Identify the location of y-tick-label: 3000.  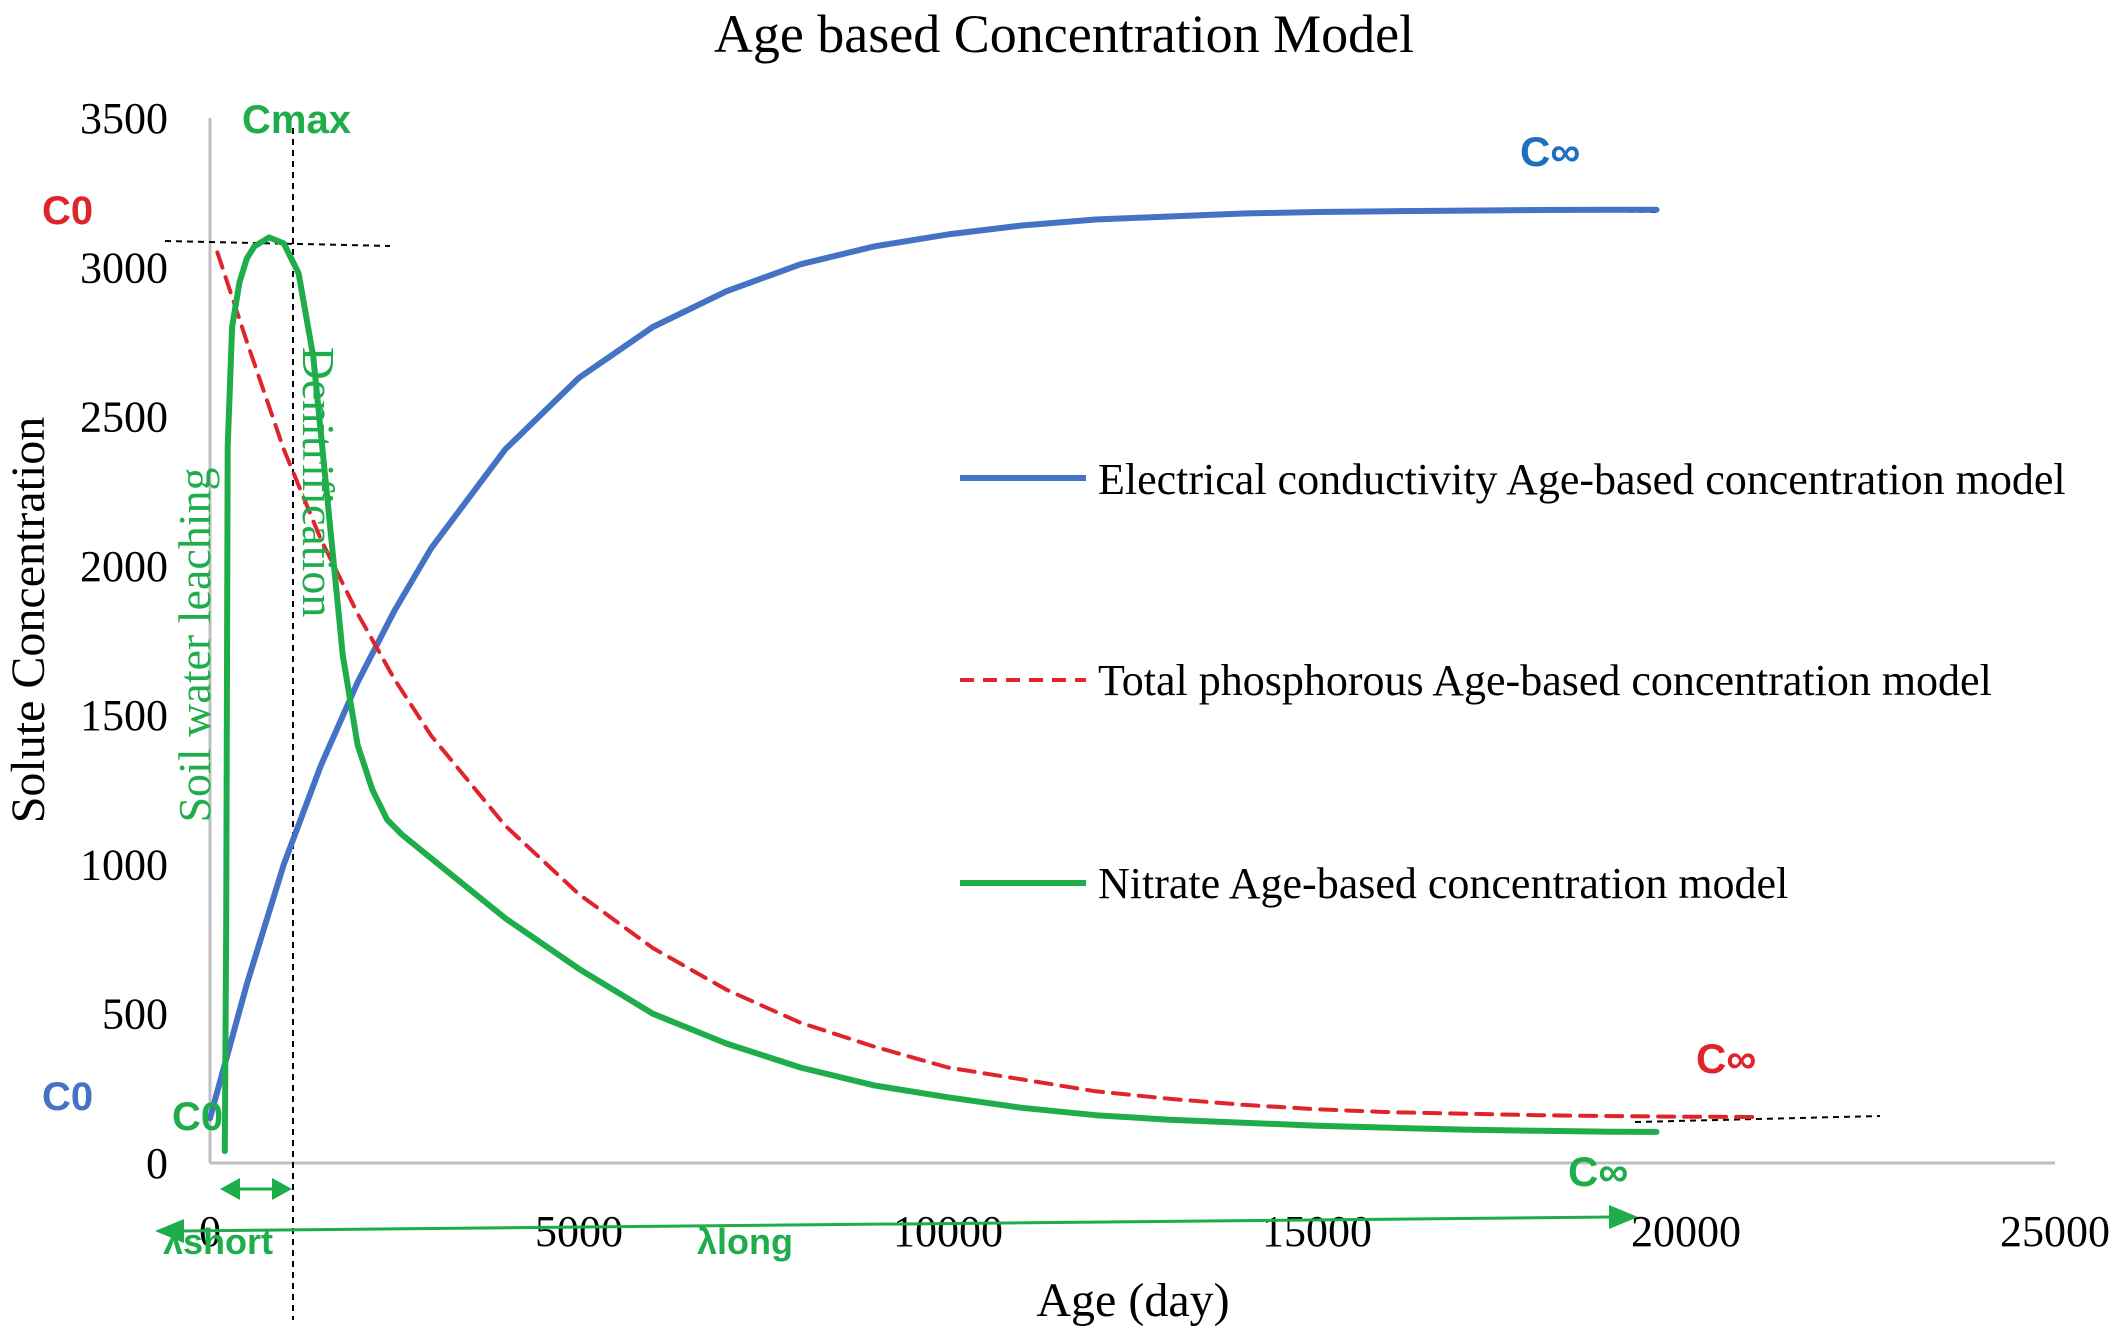
(124, 267).